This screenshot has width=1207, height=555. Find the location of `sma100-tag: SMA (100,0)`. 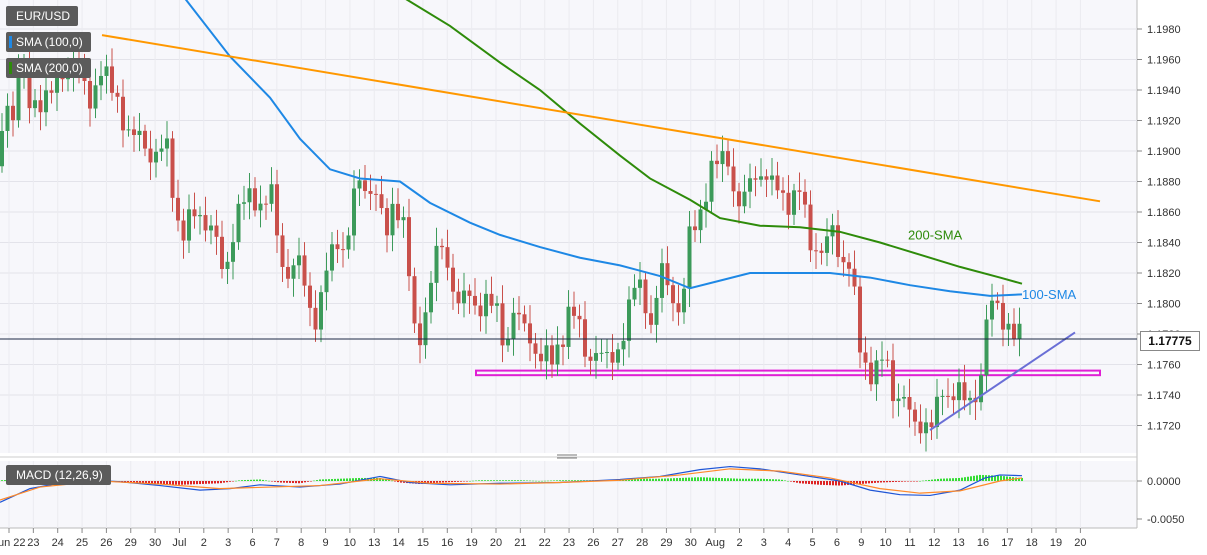

sma100-tag: SMA (100,0) is located at coordinates (48, 42).